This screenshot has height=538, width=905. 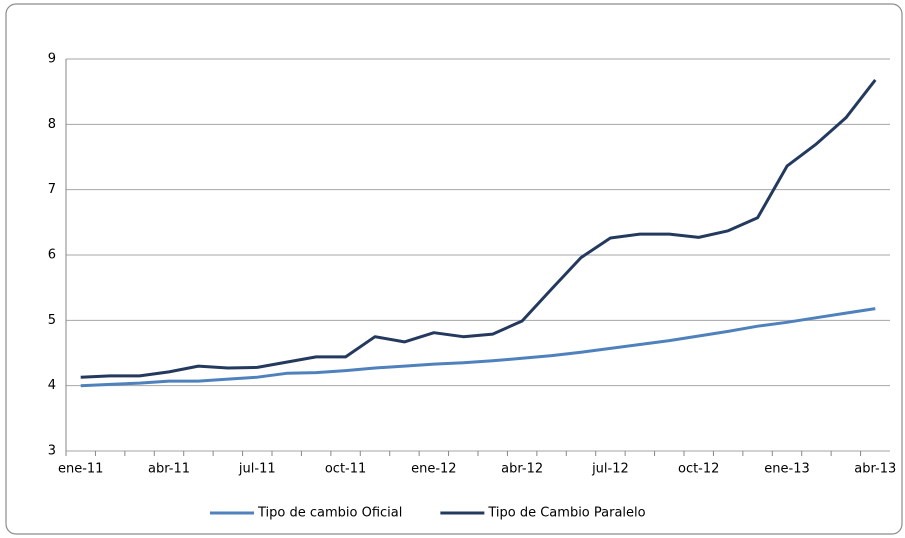 I want to click on x-tick-label: ene-12, so click(x=433, y=469).